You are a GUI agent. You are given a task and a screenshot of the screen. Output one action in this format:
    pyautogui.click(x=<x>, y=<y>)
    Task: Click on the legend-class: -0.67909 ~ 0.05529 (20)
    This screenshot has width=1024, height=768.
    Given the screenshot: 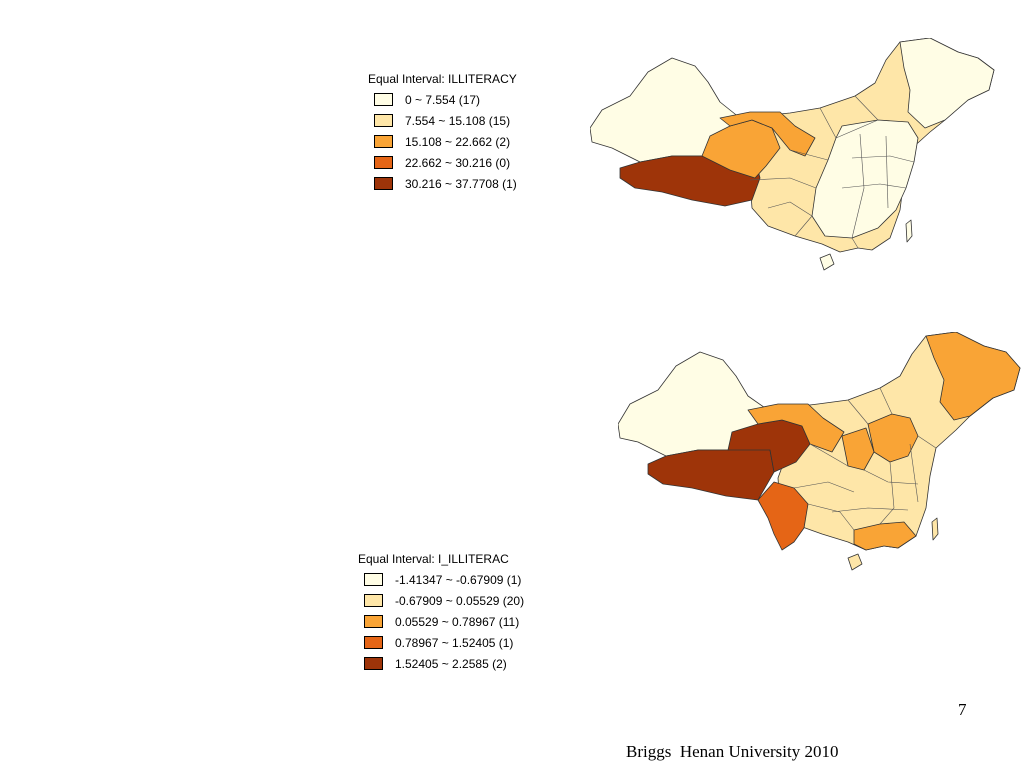 What is the action you would take?
    pyautogui.click(x=441, y=600)
    